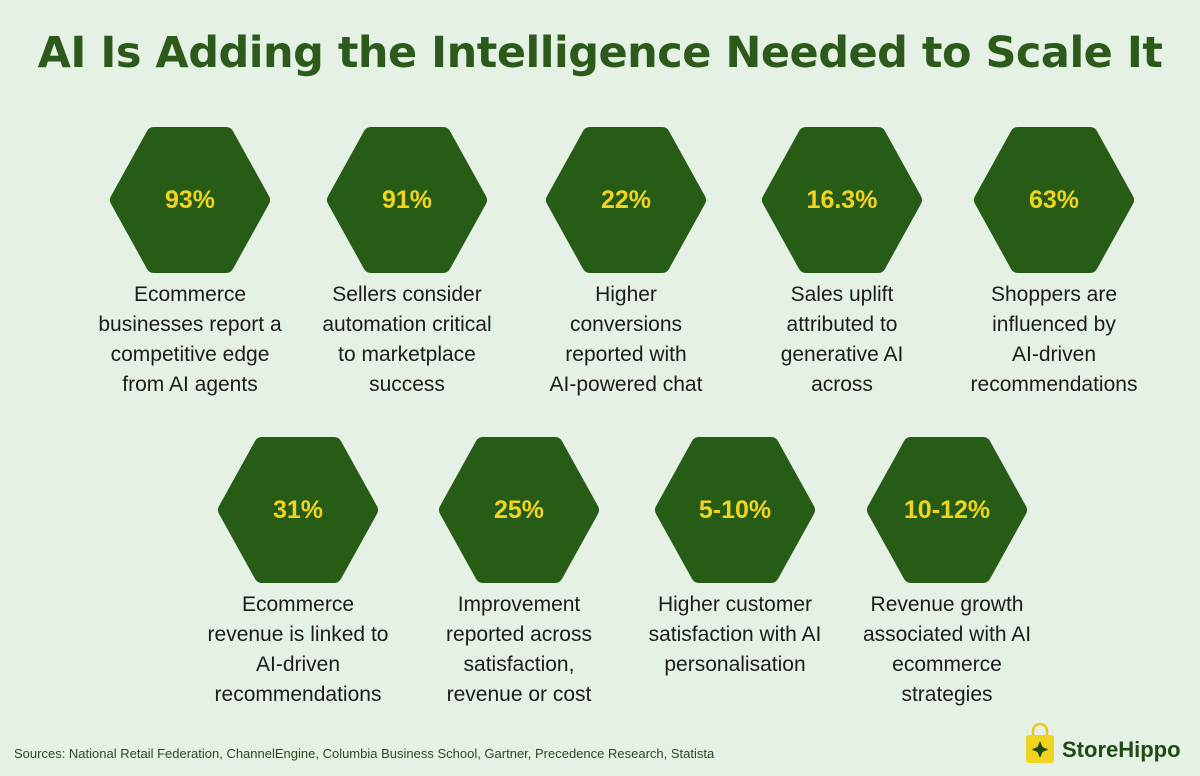 This screenshot has width=1200, height=776. Describe the element at coordinates (947, 604) in the screenshot. I see `description-line: Revenue growth` at that location.